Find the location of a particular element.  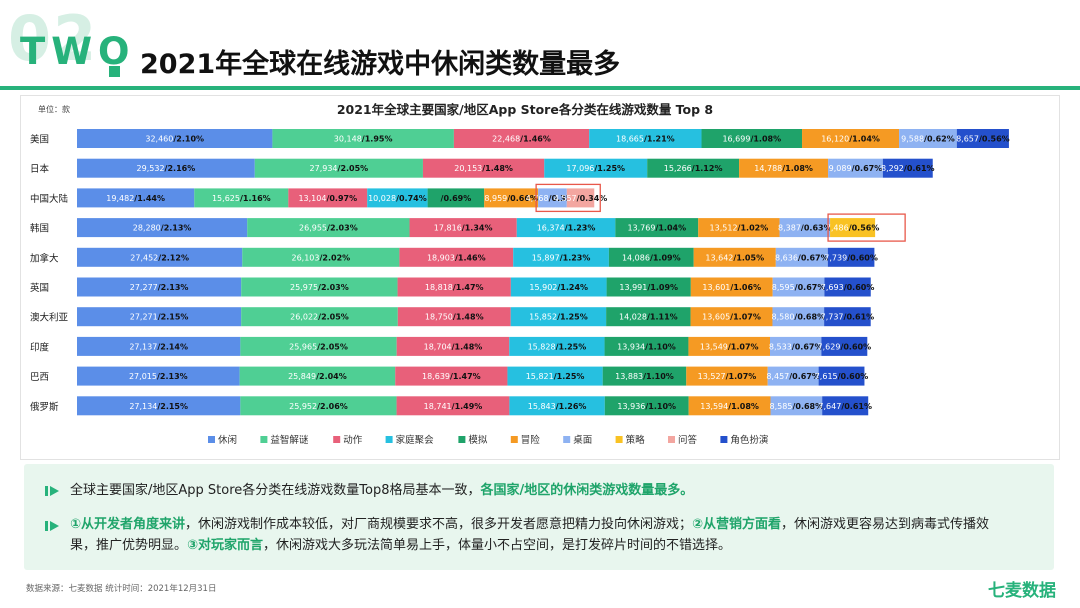

data-label: 8,959/0.66% is located at coordinates (511, 198).